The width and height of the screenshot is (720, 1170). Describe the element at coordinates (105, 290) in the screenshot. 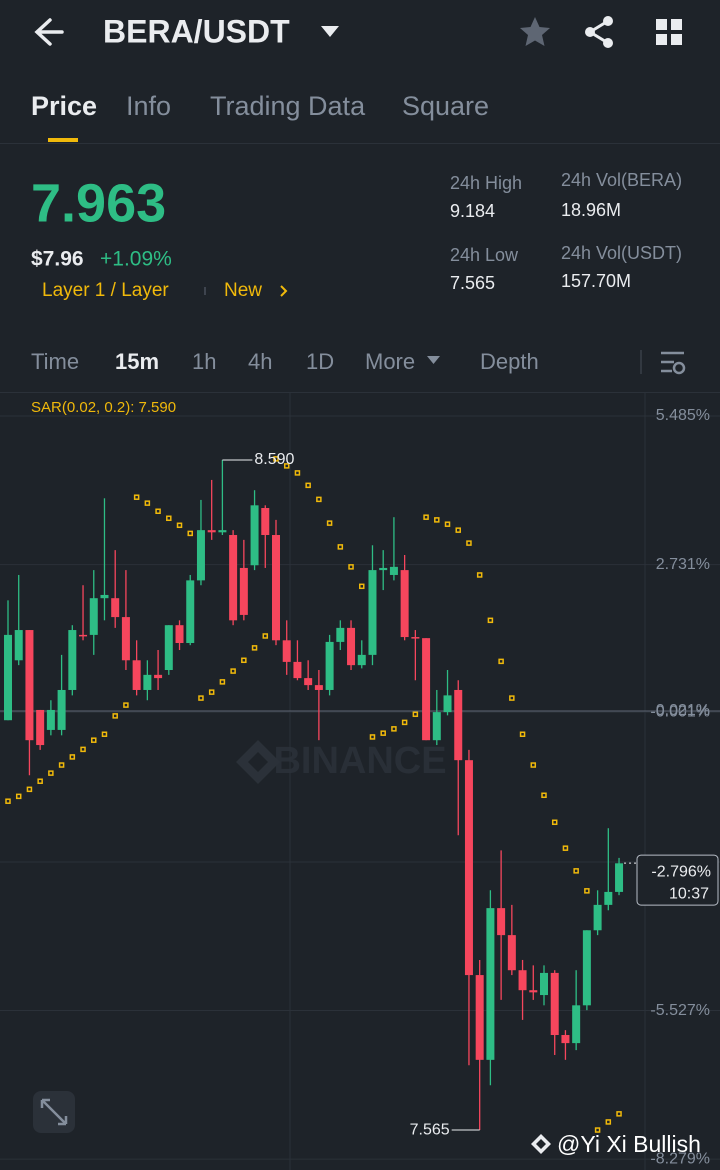

I see `sector-tag: Layer 1 / Layer` at that location.